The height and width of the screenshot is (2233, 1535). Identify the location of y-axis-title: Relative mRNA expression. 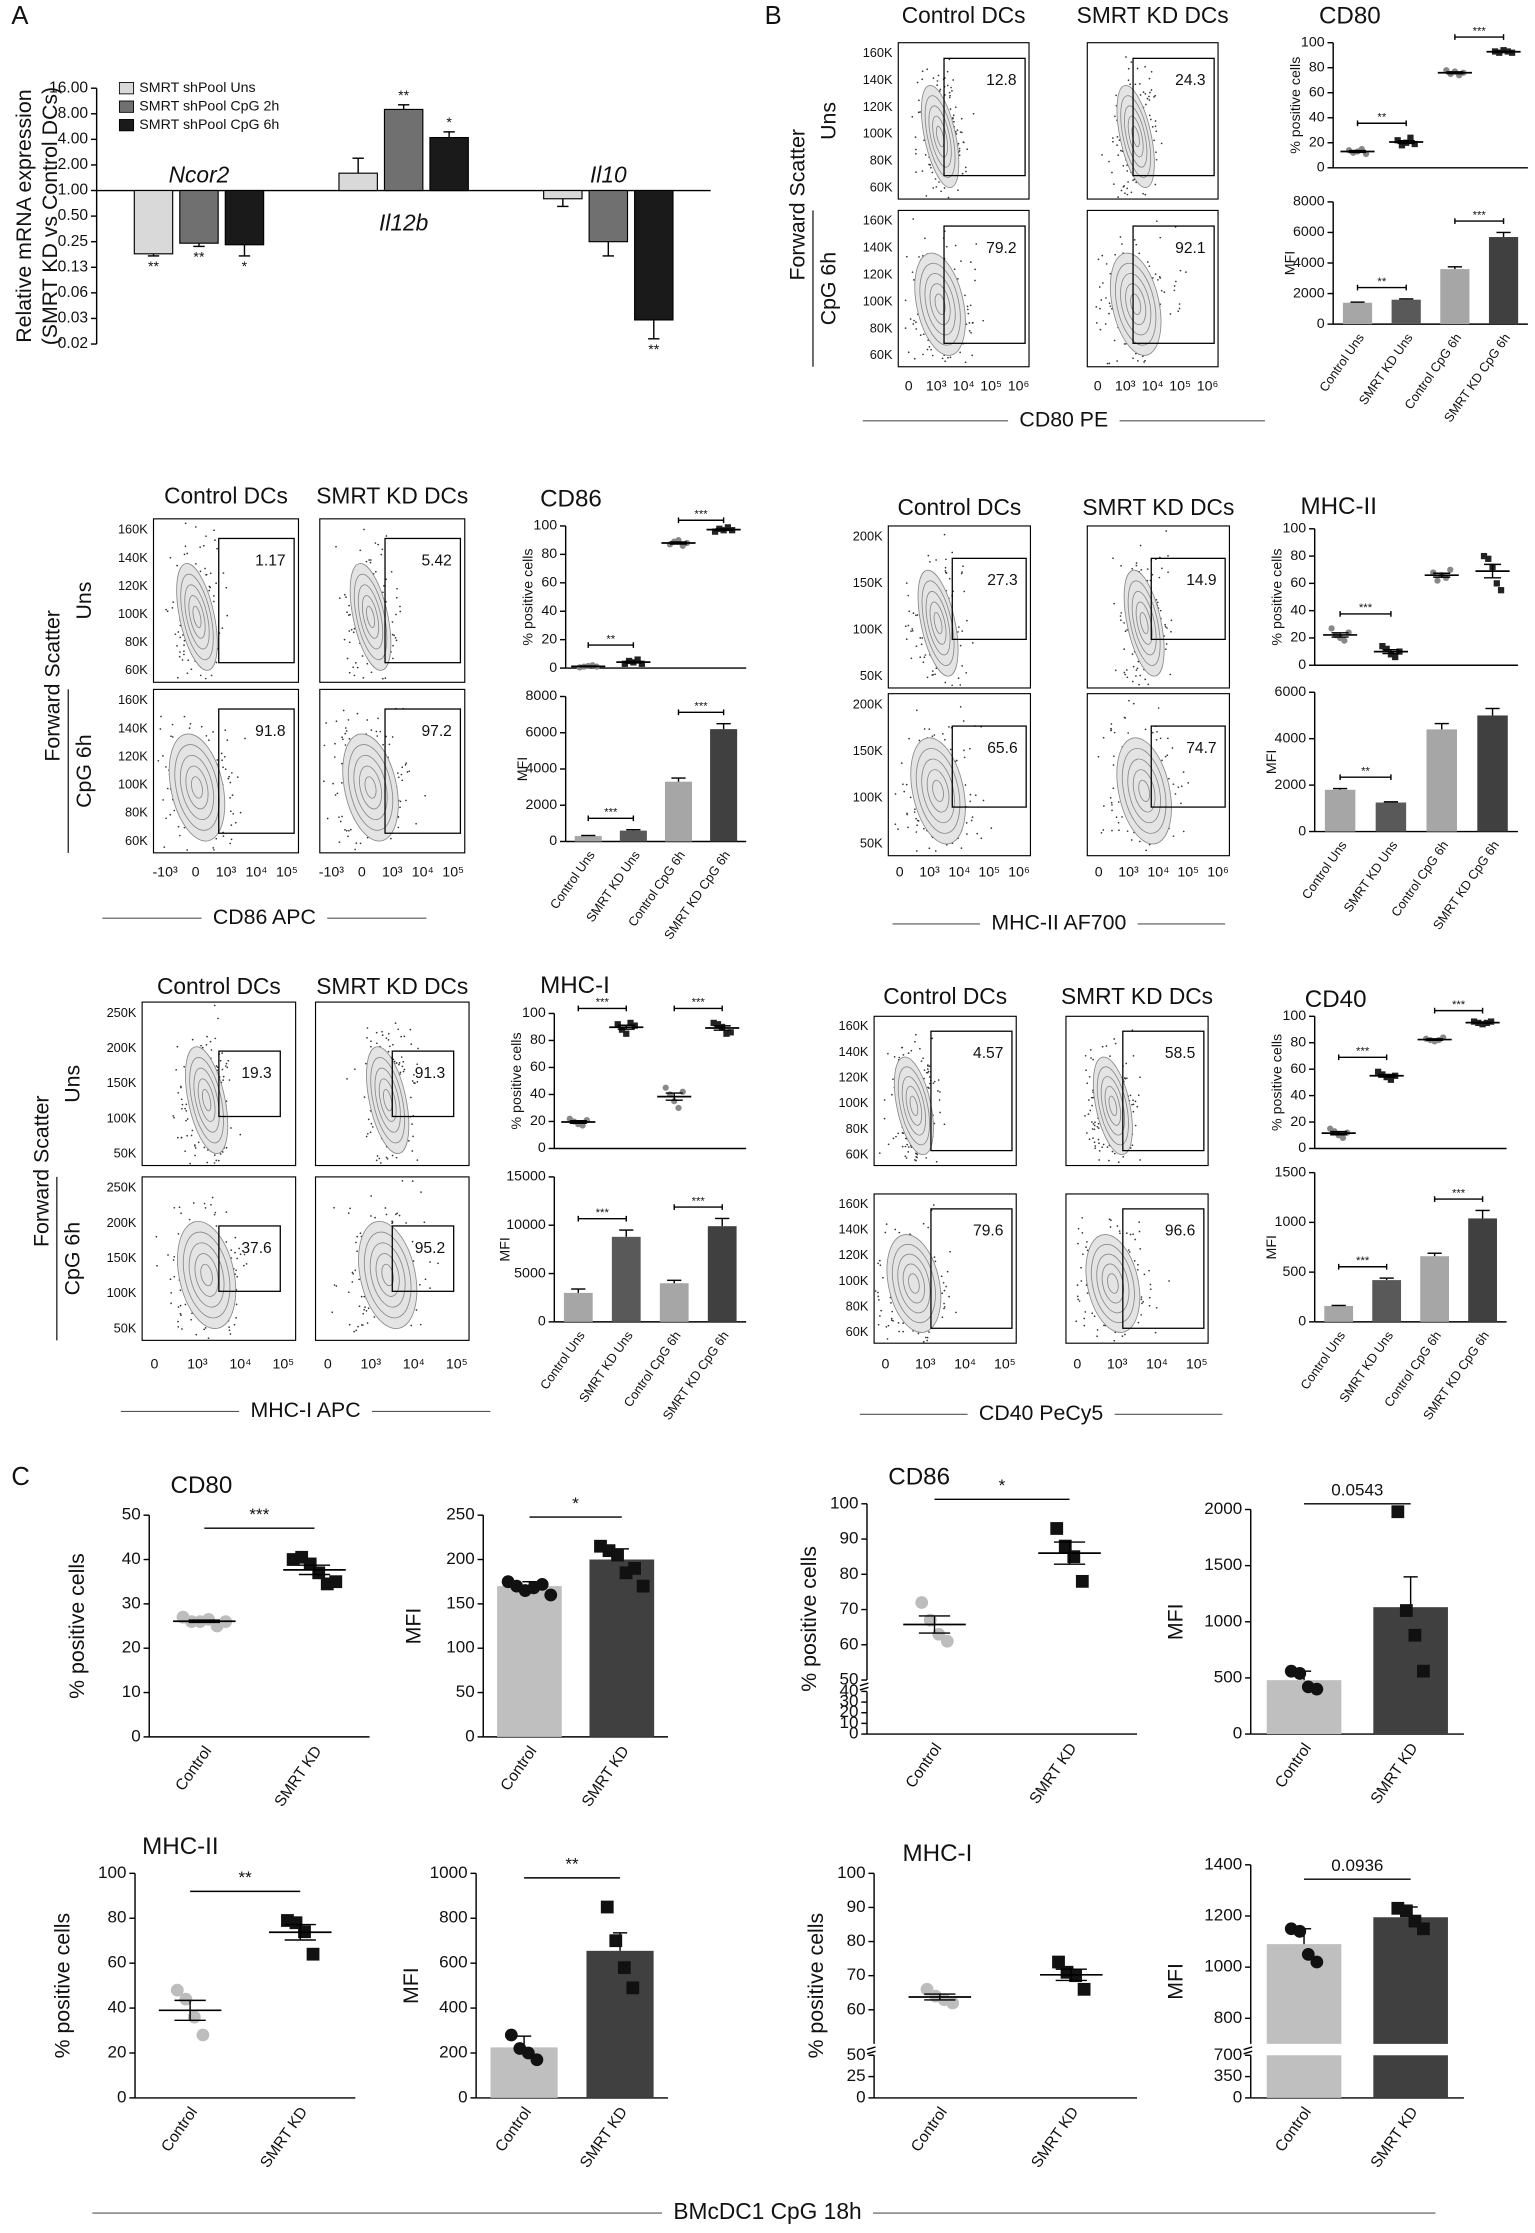
(24, 215).